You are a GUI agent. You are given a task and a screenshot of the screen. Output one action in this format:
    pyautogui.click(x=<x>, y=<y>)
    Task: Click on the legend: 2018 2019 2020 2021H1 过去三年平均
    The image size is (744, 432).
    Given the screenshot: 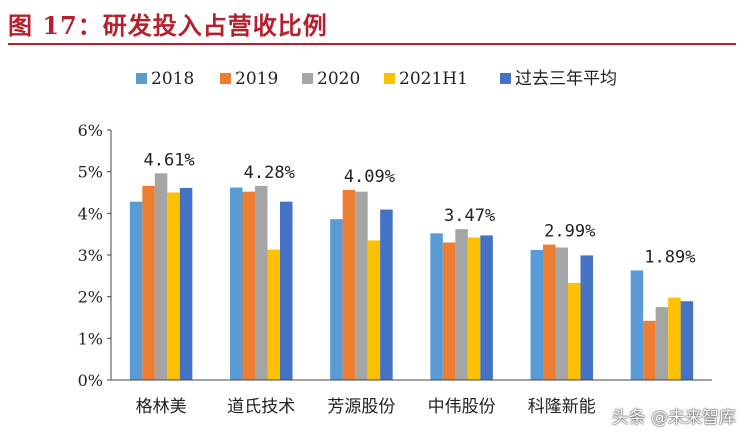 What is the action you would take?
    pyautogui.click(x=376, y=79)
    